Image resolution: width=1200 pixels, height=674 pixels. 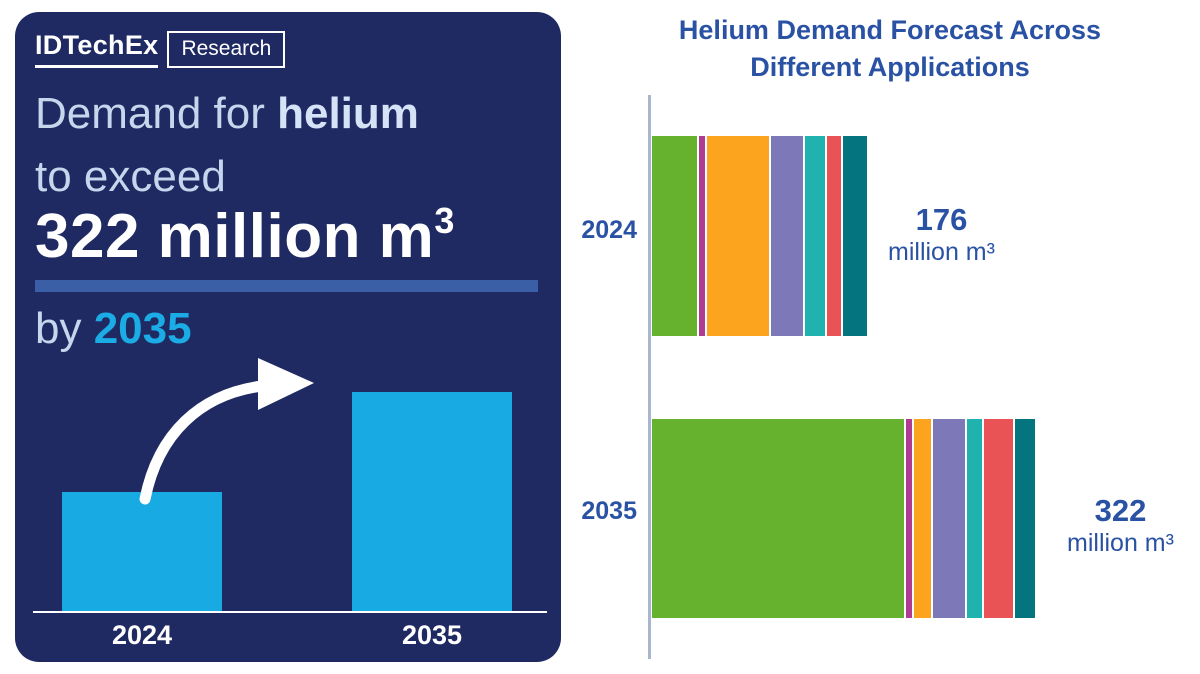 I want to click on headline-by-line: by 2035, so click(x=113, y=328).